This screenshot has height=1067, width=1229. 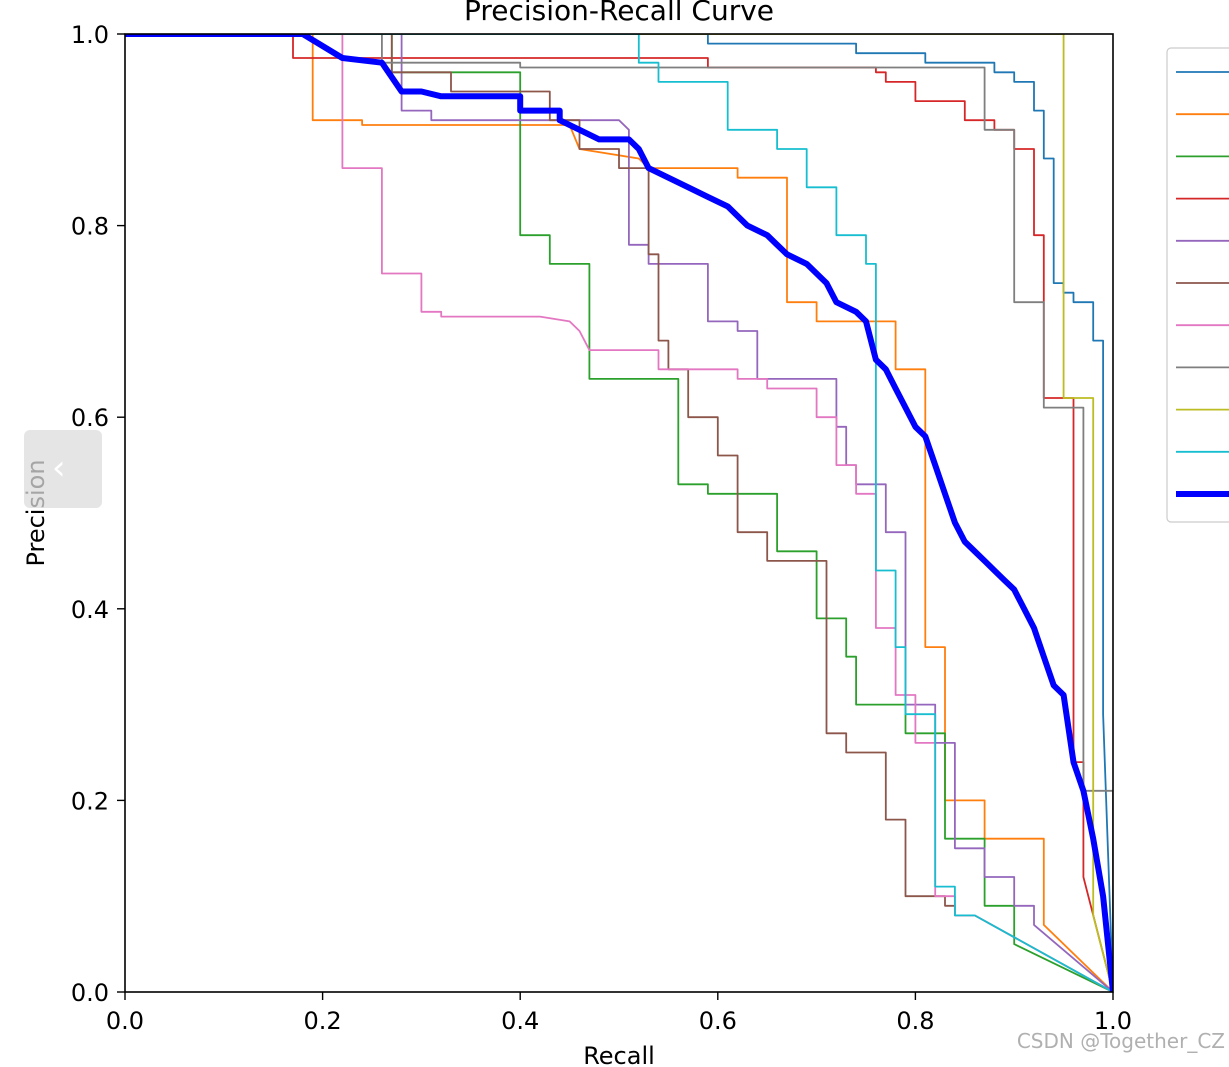 I want to click on y-tick-label: 0.8, so click(x=90, y=227).